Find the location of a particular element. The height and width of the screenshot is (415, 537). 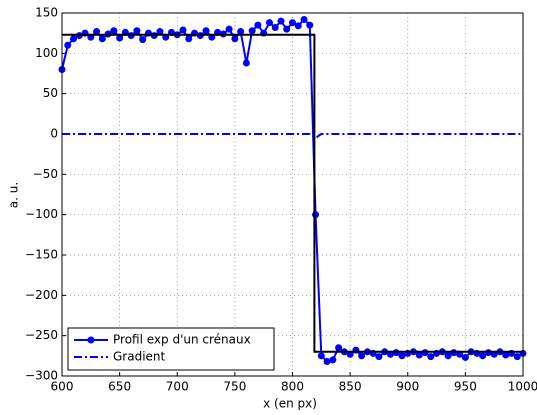

y-tick-label: −300 is located at coordinates (41, 376).